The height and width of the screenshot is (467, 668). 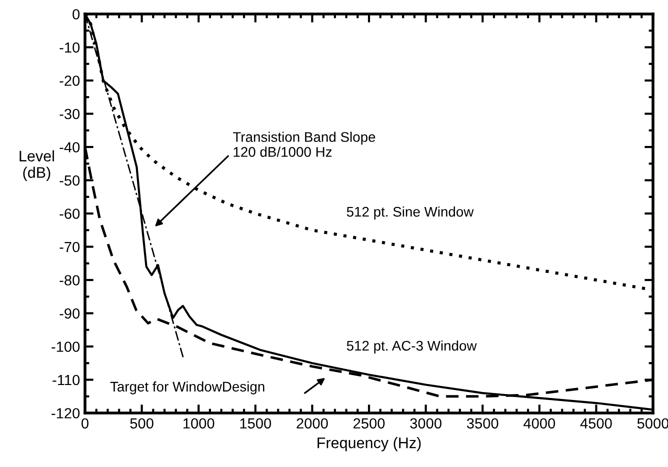 I want to click on y-tick-label: -110, so click(x=66, y=380).